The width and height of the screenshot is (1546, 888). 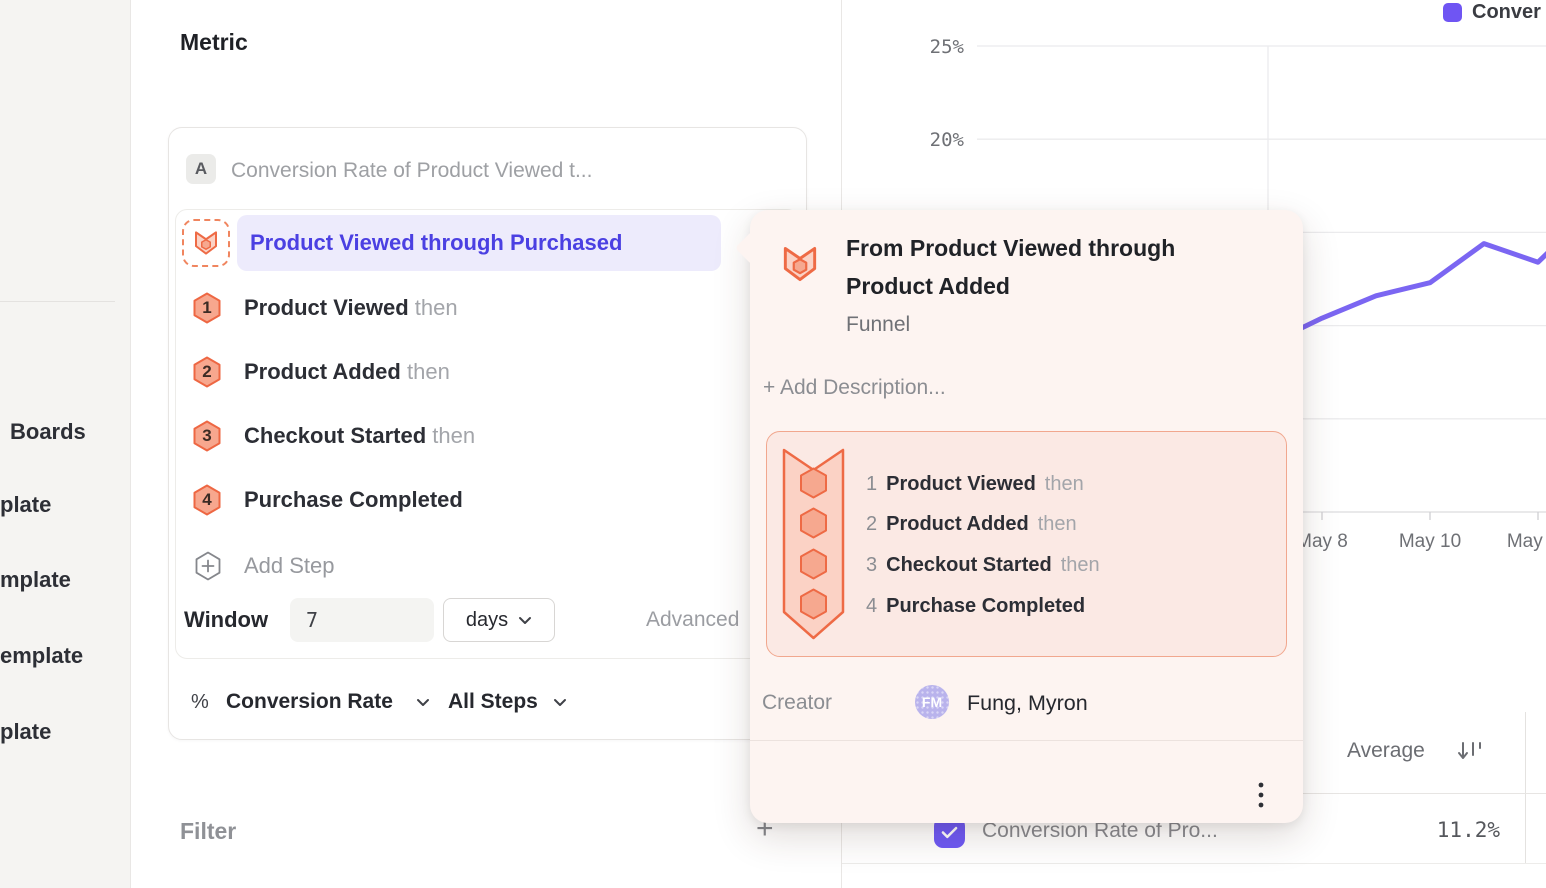 I want to click on selected-event-row: Product Viewed through Purchased, so click(x=479, y=243).